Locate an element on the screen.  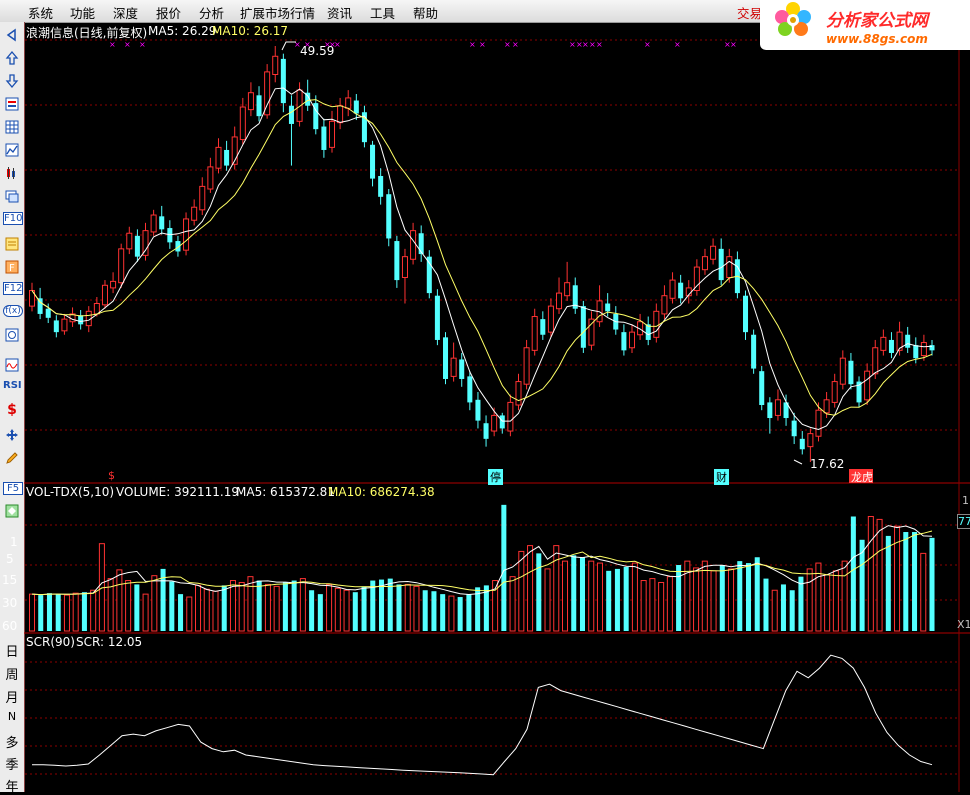
candlestick-icon is located at coordinates (12, 173).